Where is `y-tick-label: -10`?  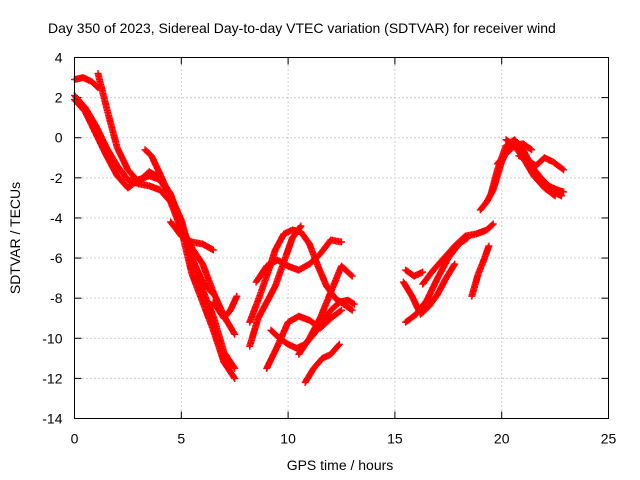
y-tick-label: -10 is located at coordinates (52, 338).